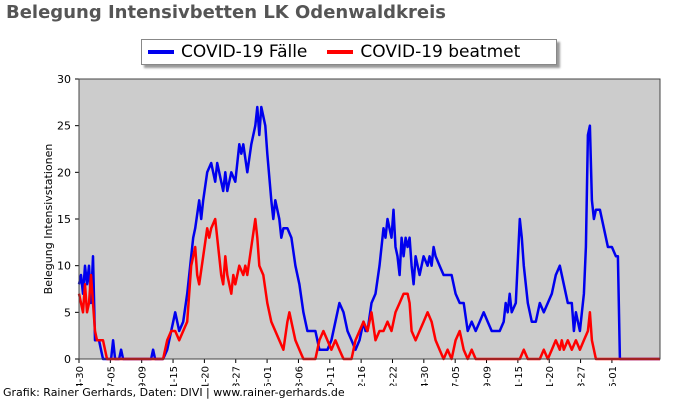 This screenshot has height=400, width=700. Describe the element at coordinates (64, 126) in the screenshot. I see `y-tick-label: 25` at that location.